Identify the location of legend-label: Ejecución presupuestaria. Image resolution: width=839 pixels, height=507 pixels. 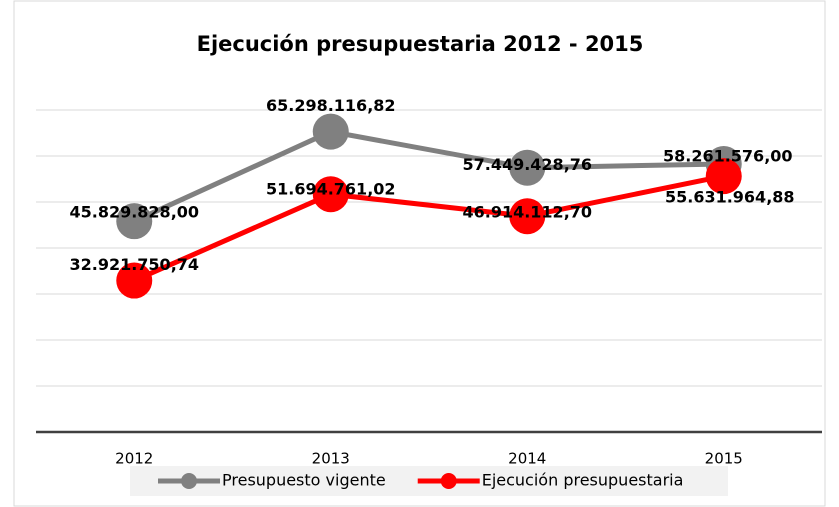
(583, 480).